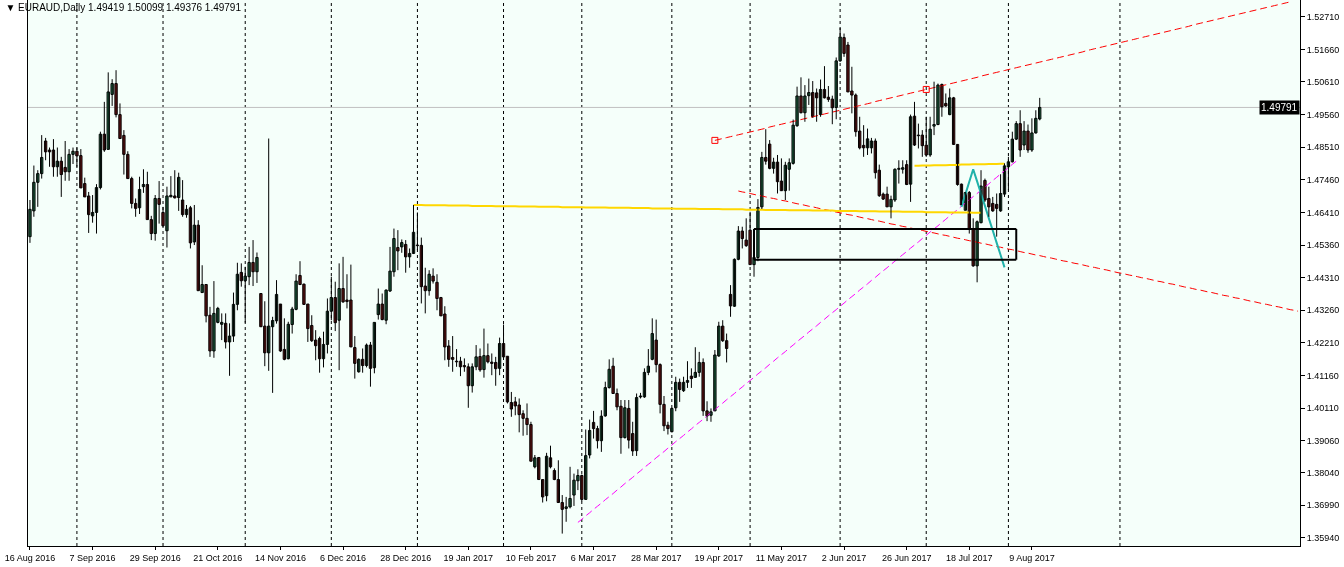 The image size is (1344, 567). Describe the element at coordinates (1323, 505) in the screenshot. I see `y-tick-label: 1.36990` at that location.